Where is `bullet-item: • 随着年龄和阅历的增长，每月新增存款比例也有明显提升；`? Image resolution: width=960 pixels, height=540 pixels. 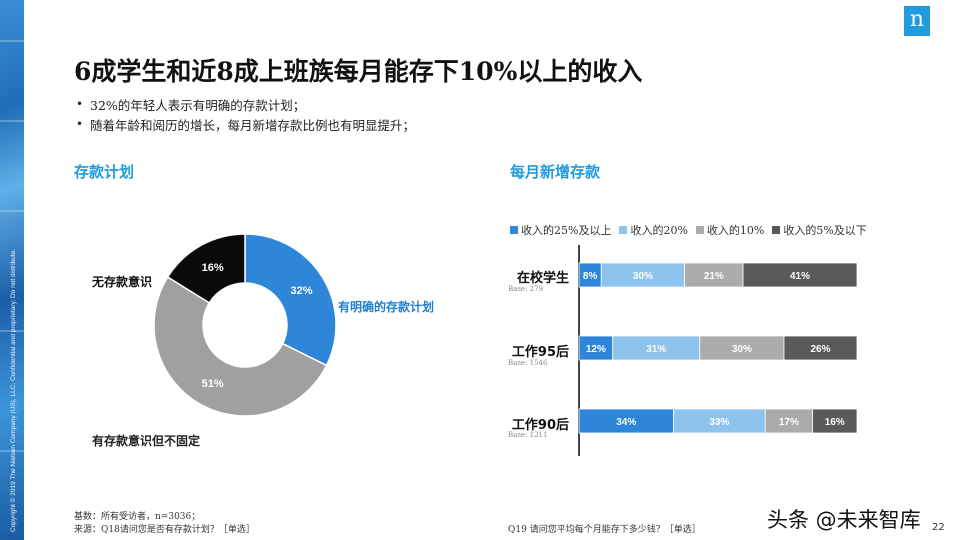 bullet-item: • 随着年龄和阅历的增长，每月新增存款比例也有明显提升； is located at coordinates (246, 125).